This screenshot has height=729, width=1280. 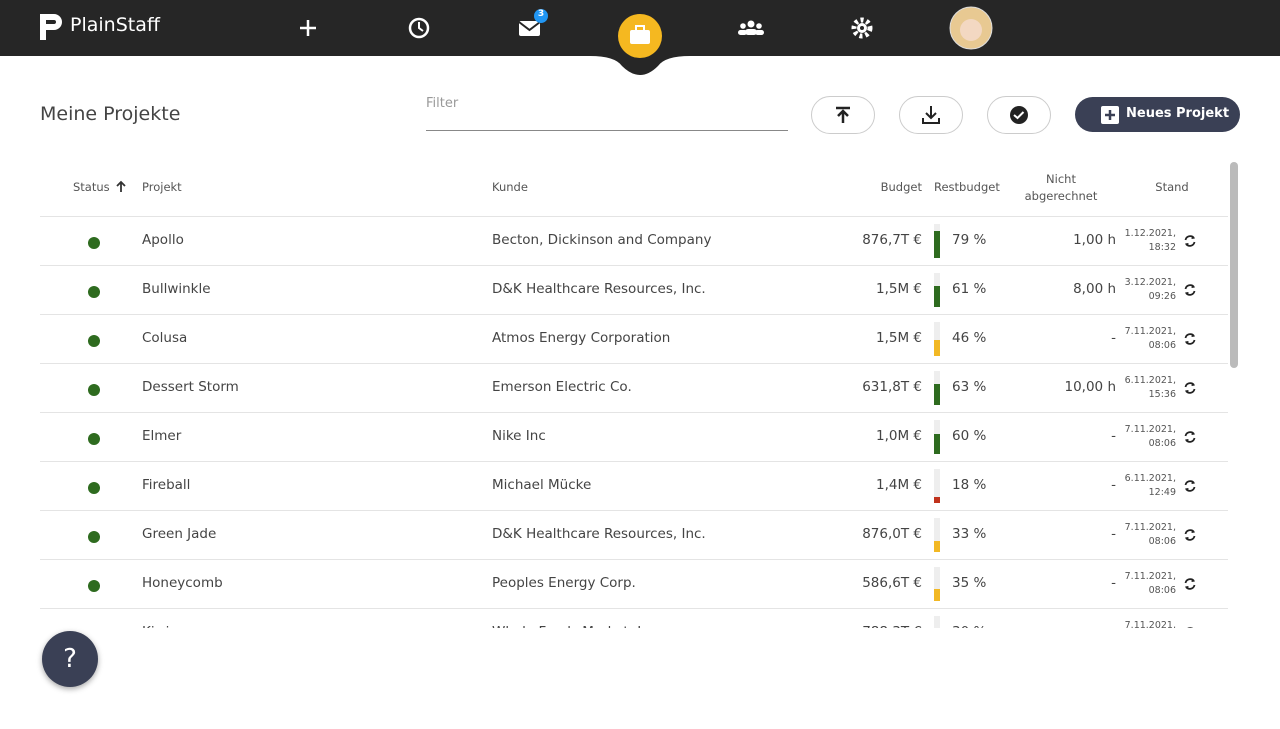 What do you see at coordinates (967, 187) in the screenshot?
I see `column-header: Restbudget` at bounding box center [967, 187].